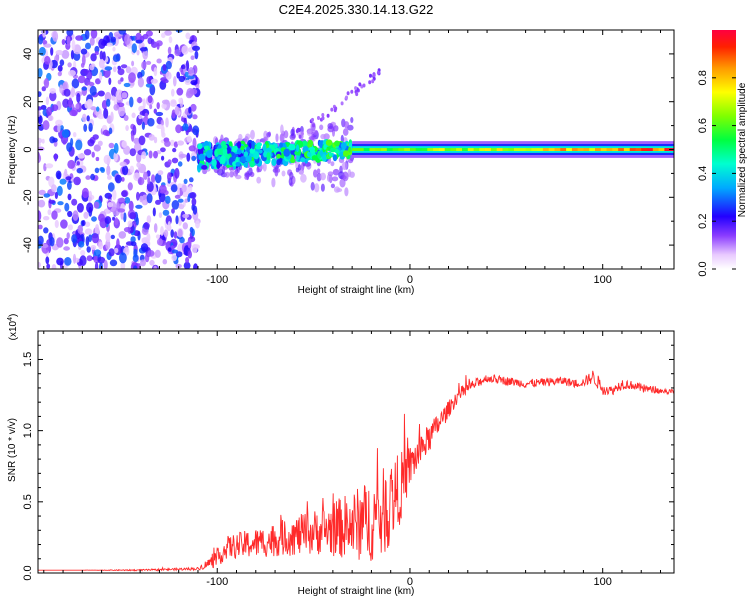  Describe the element at coordinates (703, 173) in the screenshot. I see `colorbar-tick-label: 0.4` at that location.